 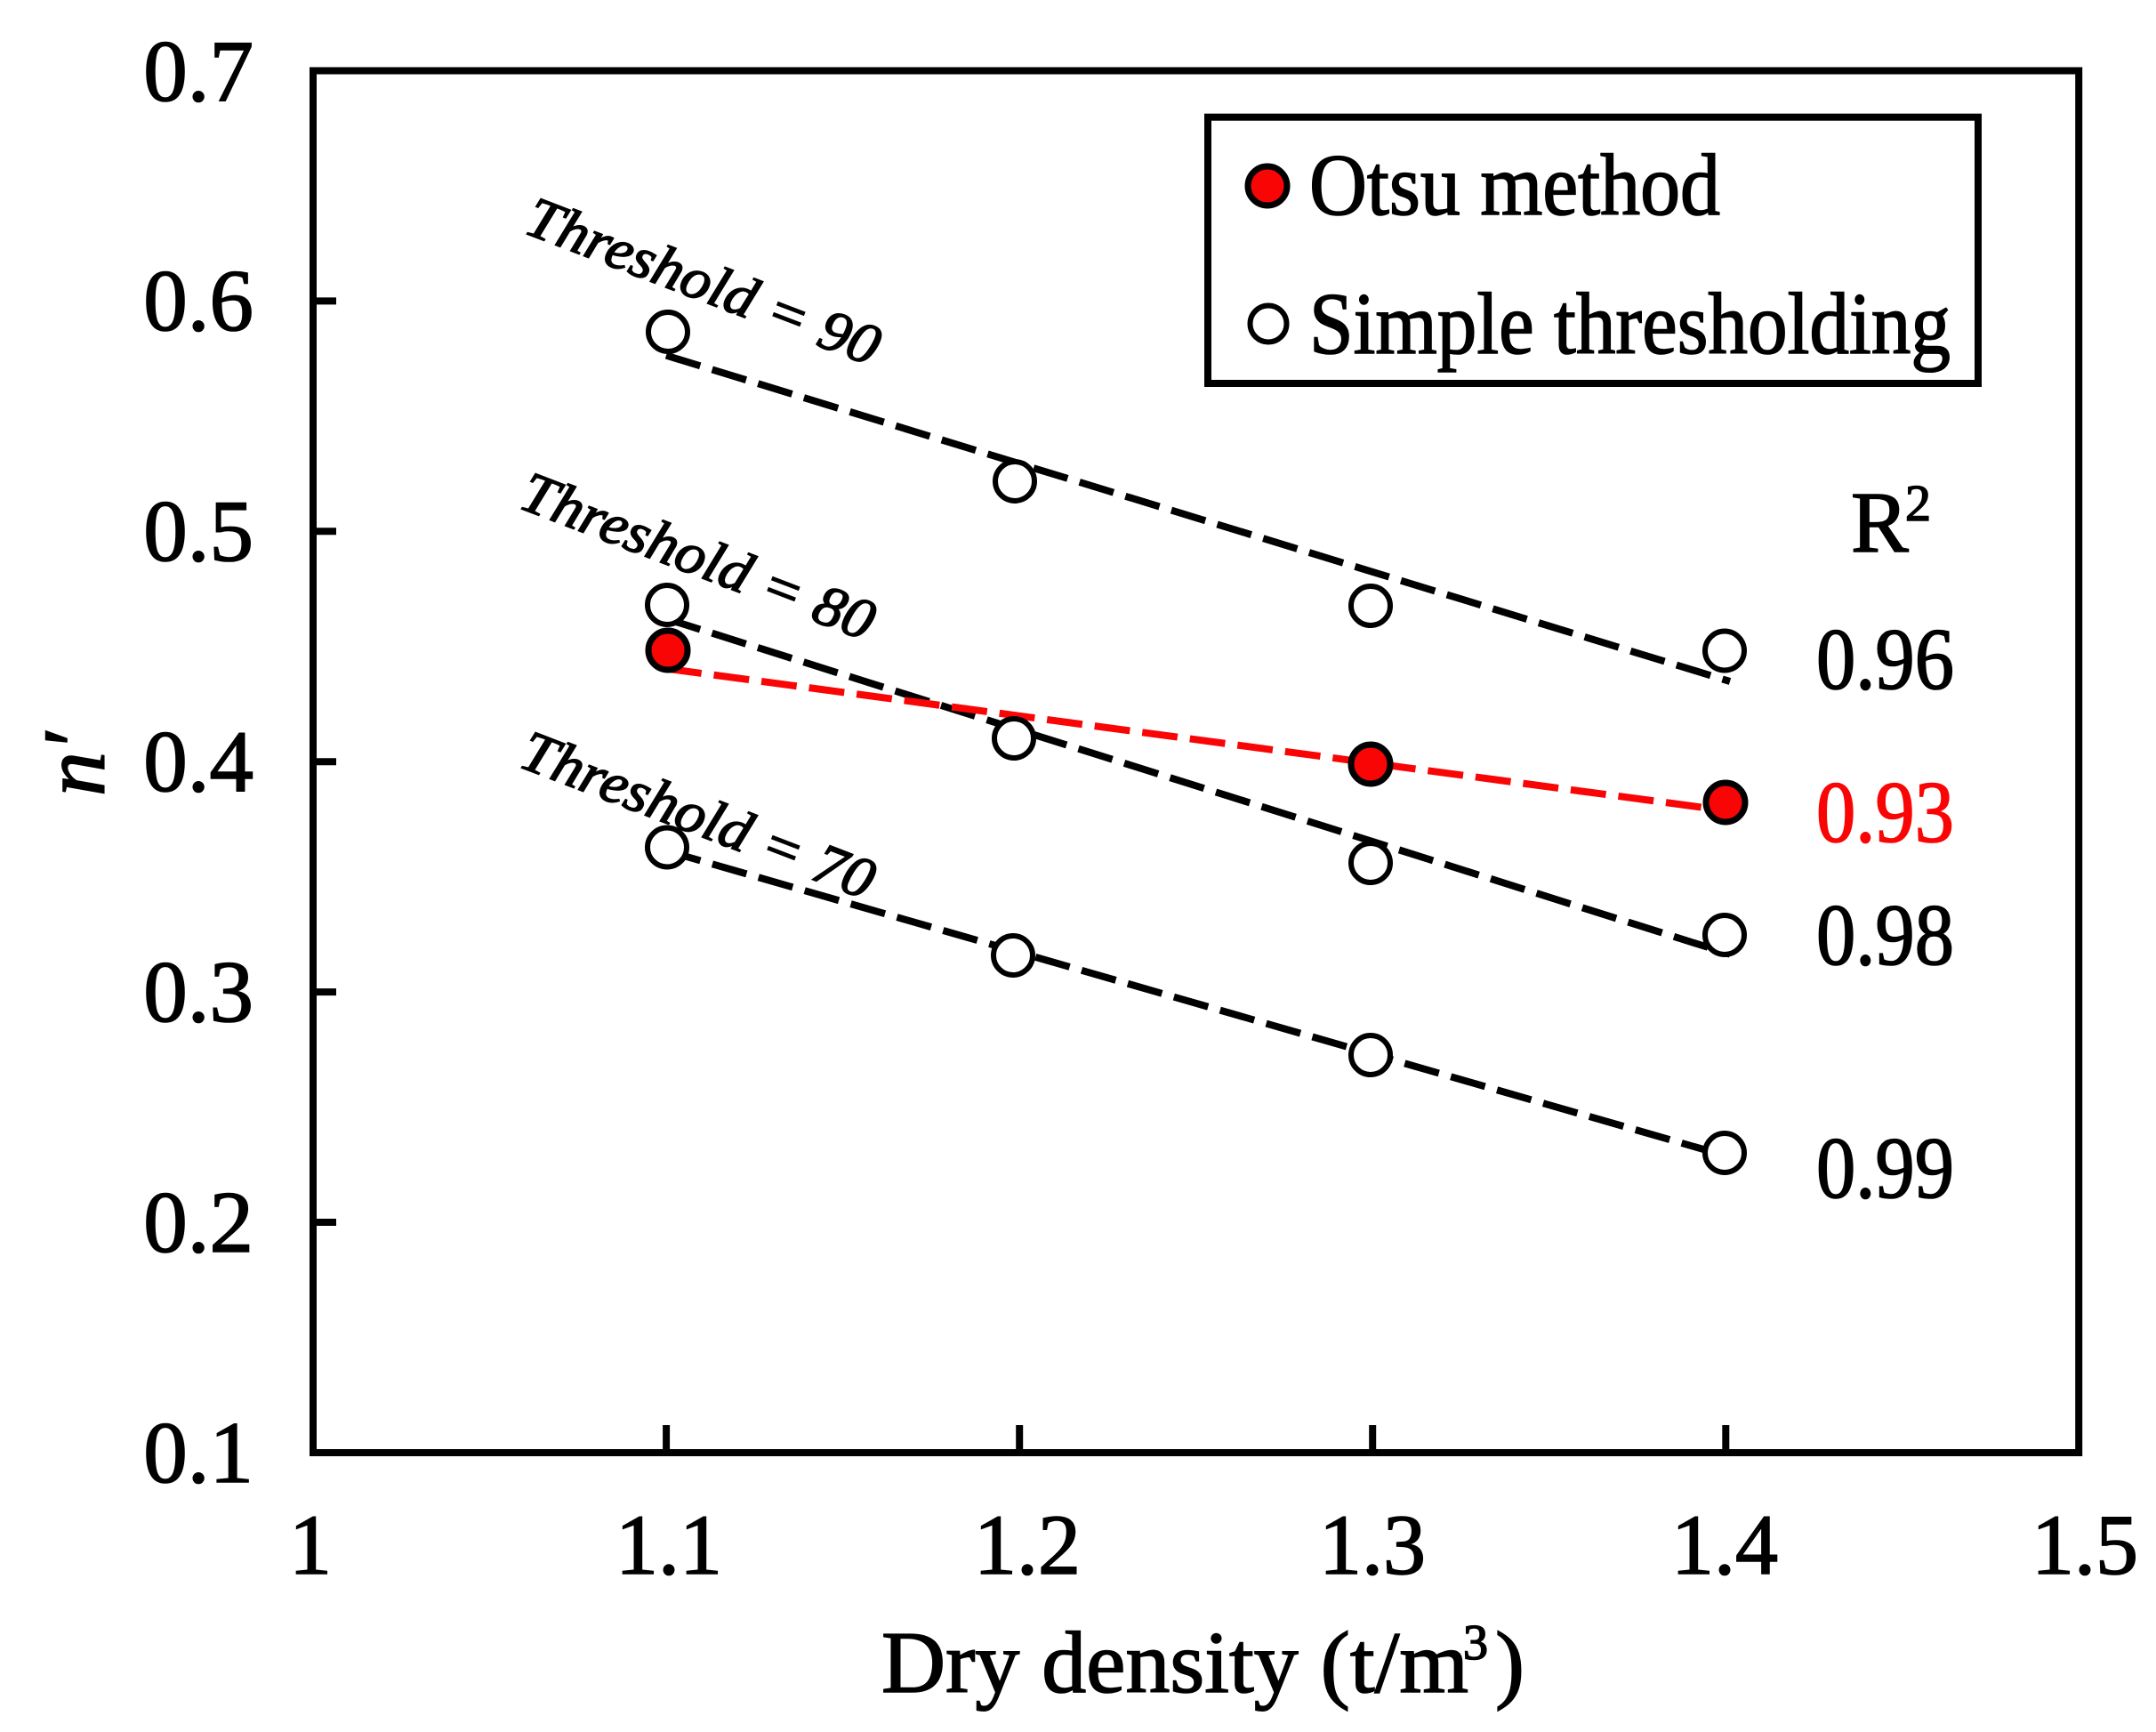 What do you see at coordinates (198, 531) in the screenshot?
I see `svg-text: 0.5` at bounding box center [198, 531].